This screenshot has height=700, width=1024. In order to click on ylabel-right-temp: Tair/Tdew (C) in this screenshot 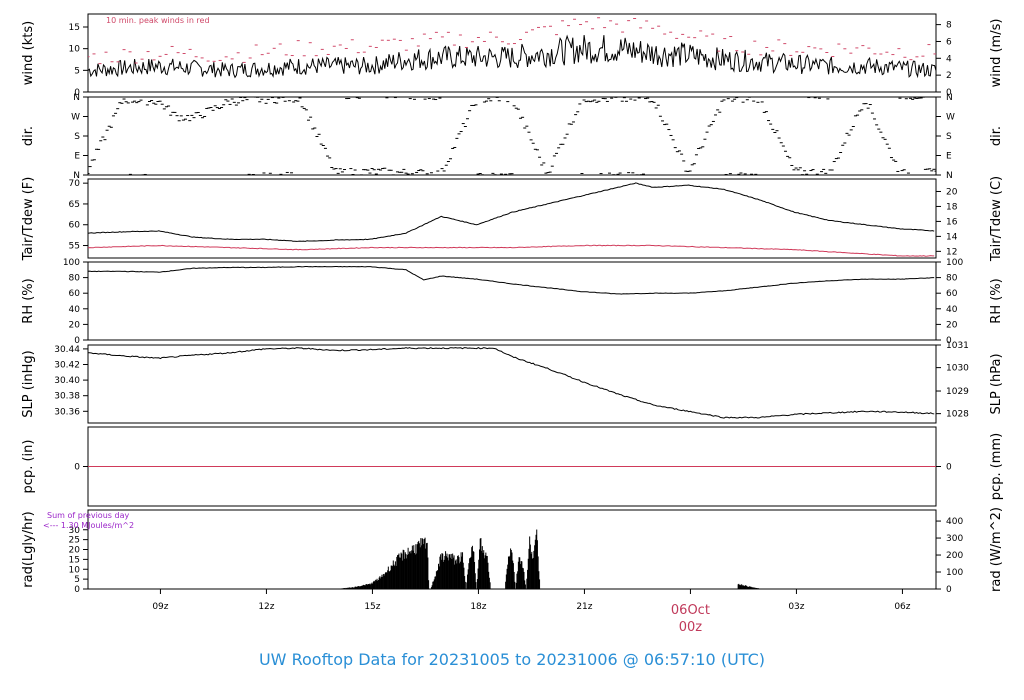, I will do `click(996, 219)`.